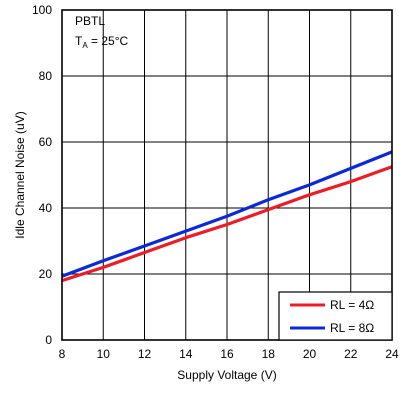  I want to click on x-tick-label: 18, so click(269, 354).